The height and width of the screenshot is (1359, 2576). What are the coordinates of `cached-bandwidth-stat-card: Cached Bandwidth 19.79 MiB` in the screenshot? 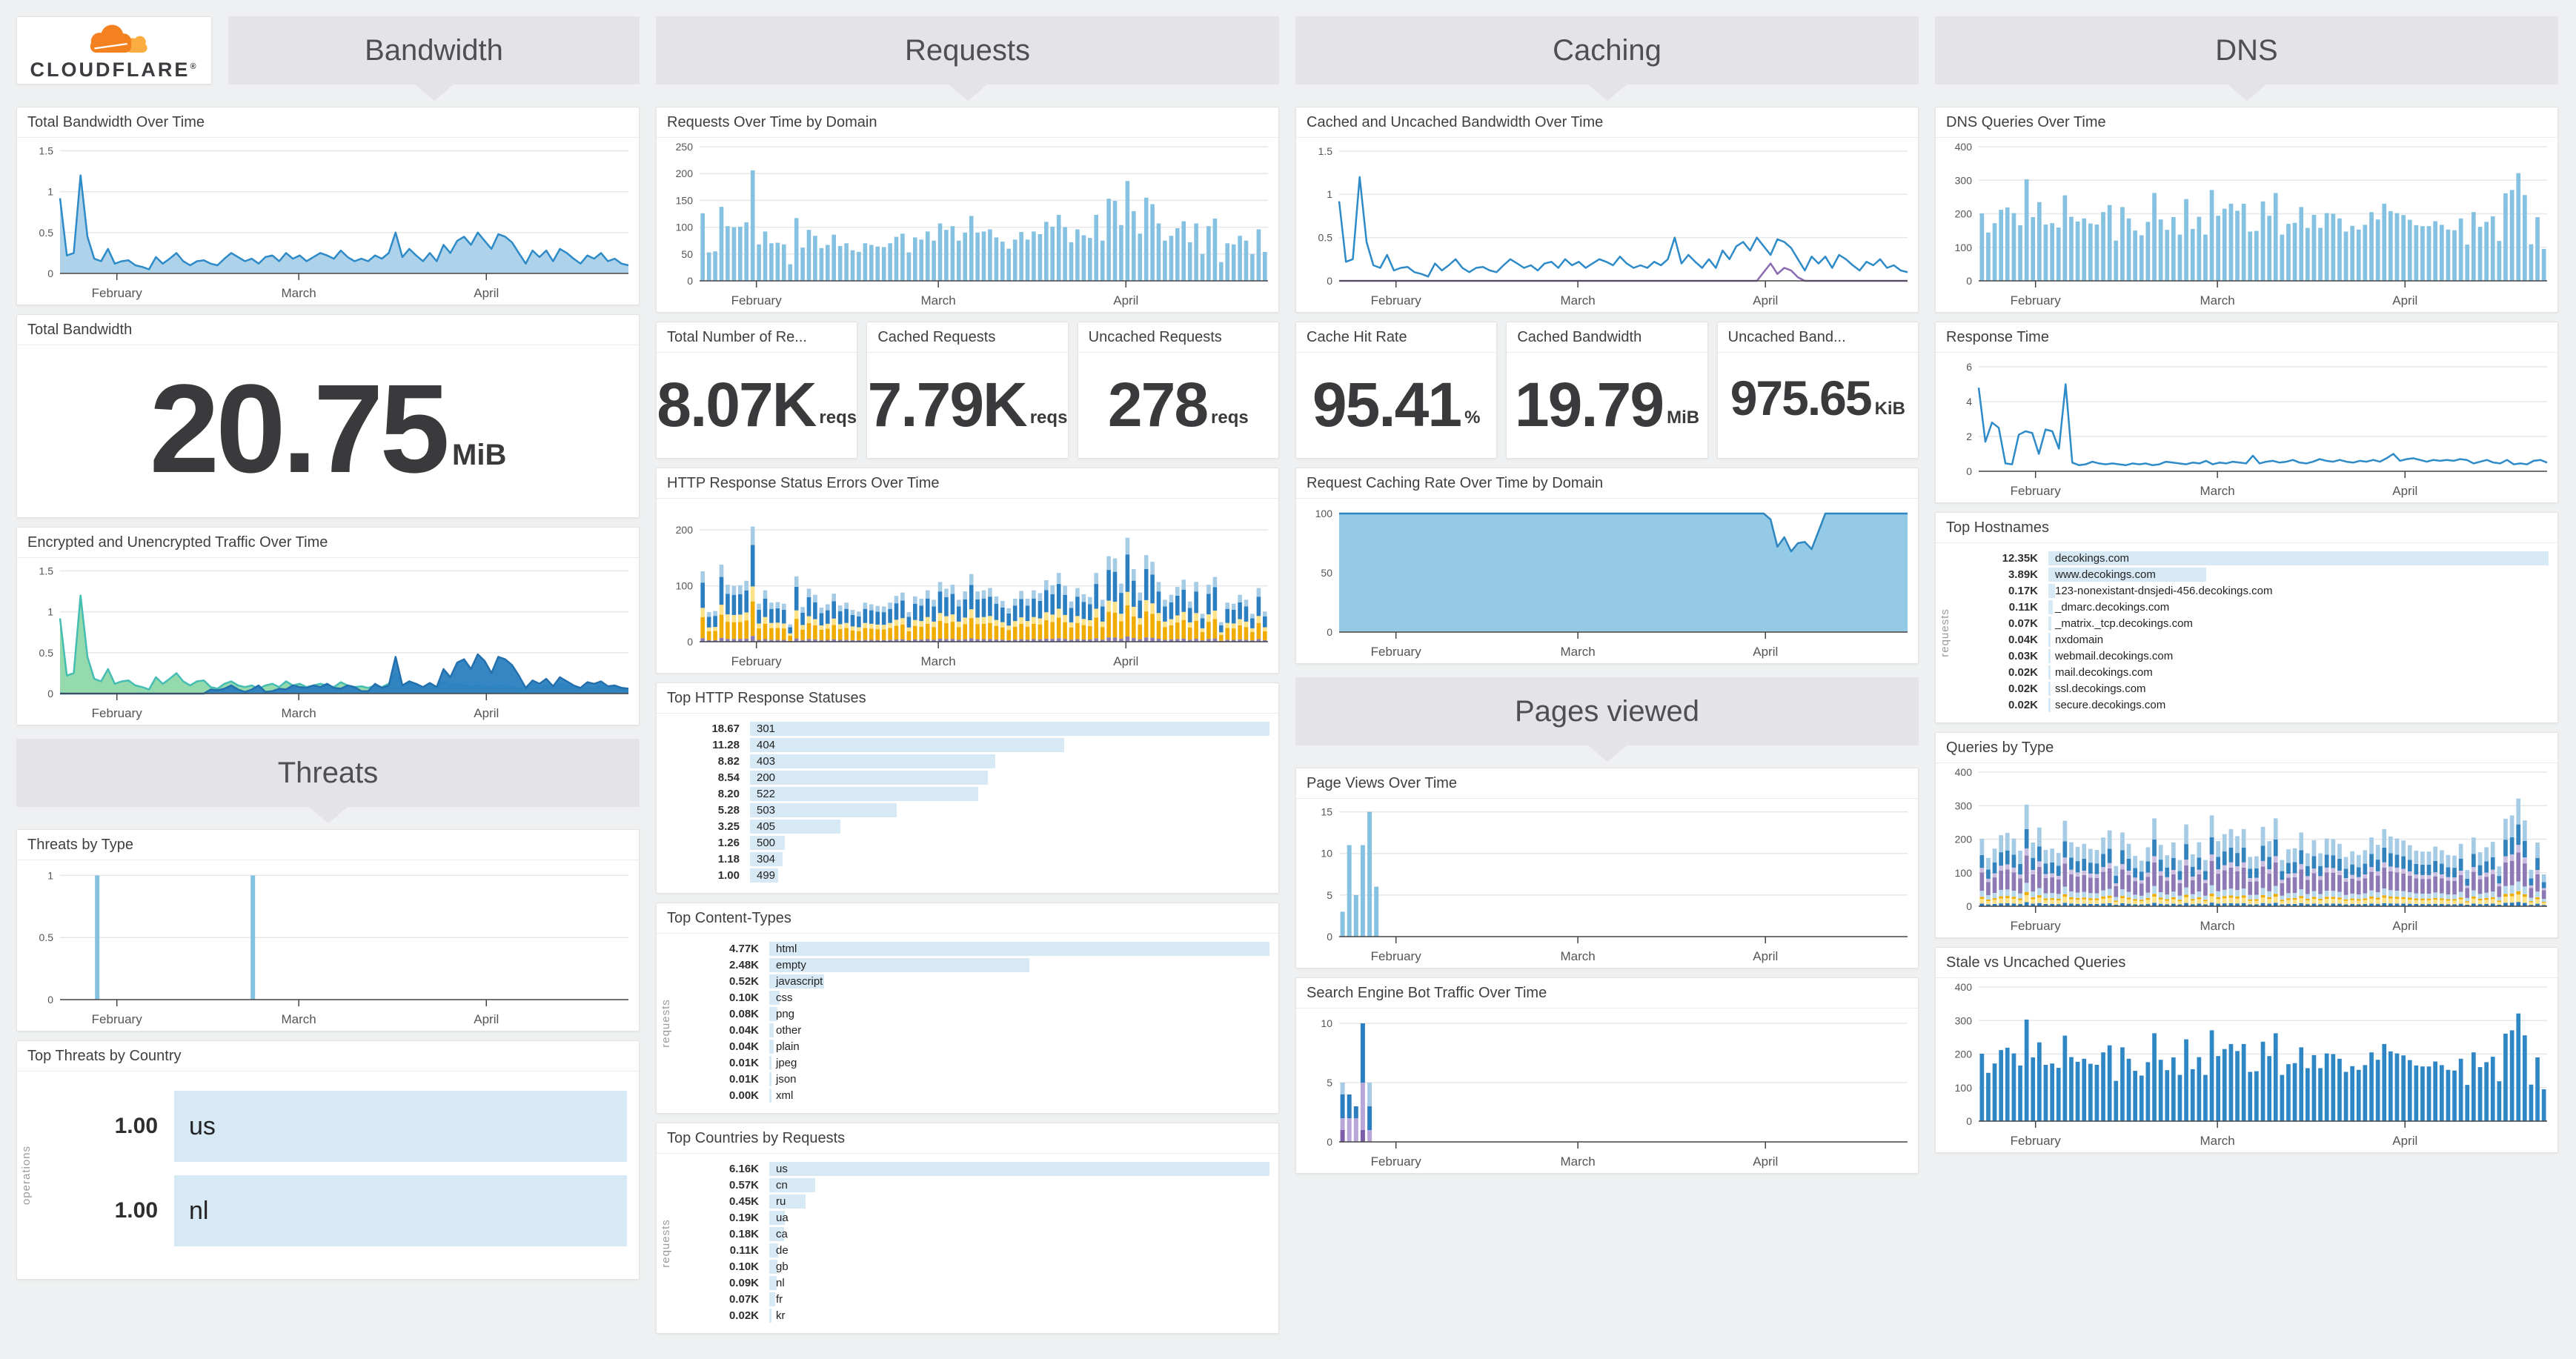 It's located at (1607, 390).